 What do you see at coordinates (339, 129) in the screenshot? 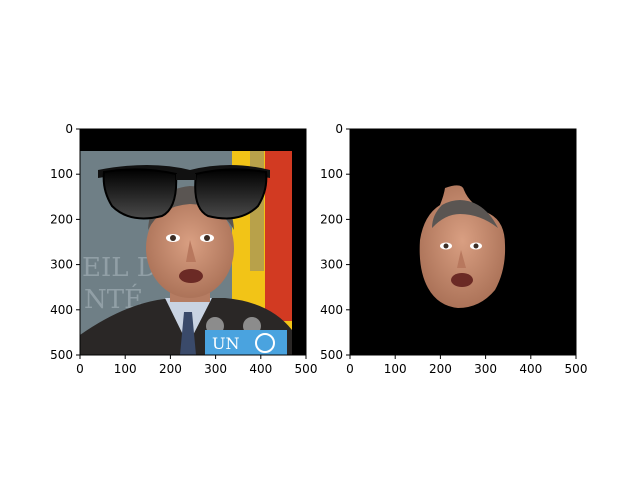
I see `right-y-tick-label: 0` at bounding box center [339, 129].